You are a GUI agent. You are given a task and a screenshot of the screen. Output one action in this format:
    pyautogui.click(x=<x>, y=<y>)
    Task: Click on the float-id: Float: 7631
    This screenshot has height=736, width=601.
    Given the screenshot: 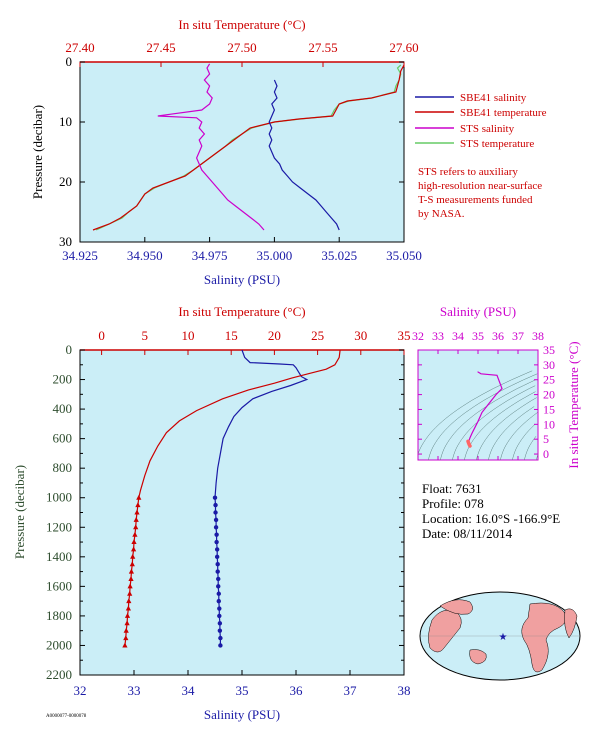 What is the action you would take?
    pyautogui.click(x=452, y=488)
    